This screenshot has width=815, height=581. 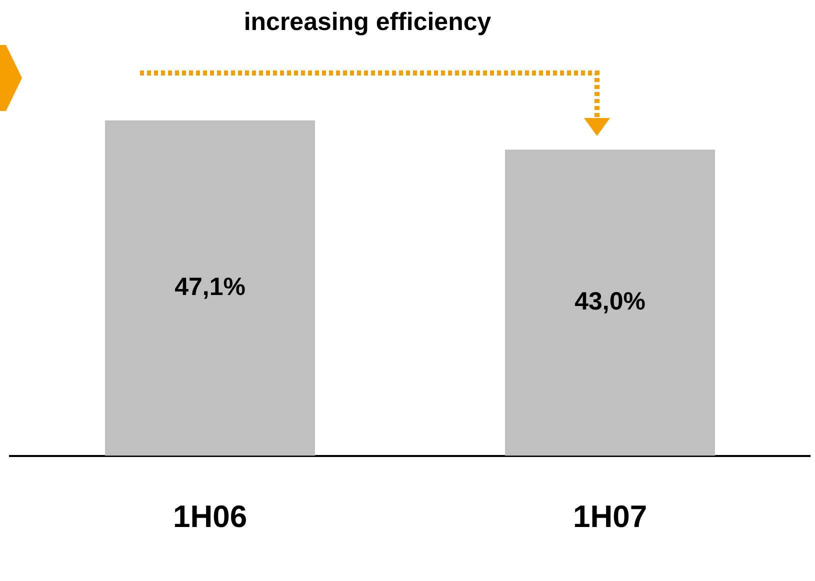 What do you see at coordinates (210, 286) in the screenshot?
I see `data-label: 47,1%` at bounding box center [210, 286].